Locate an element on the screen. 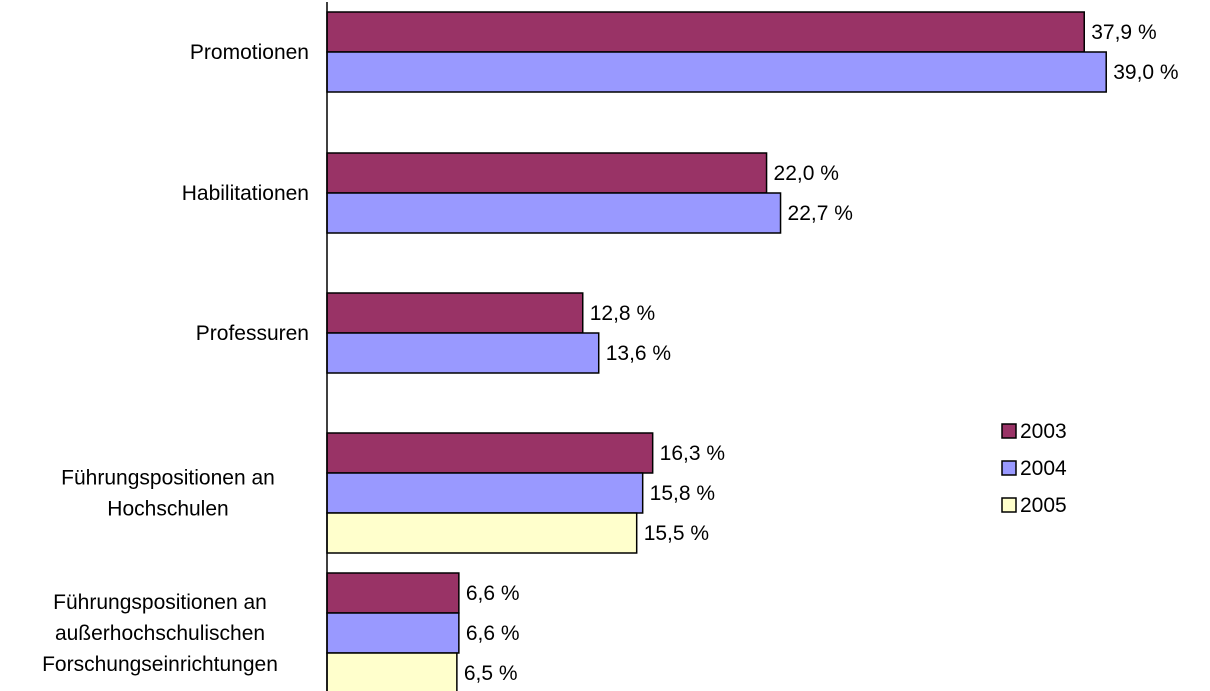 The height and width of the screenshot is (691, 1210). legend-swatch-2003 is located at coordinates (1009, 431).